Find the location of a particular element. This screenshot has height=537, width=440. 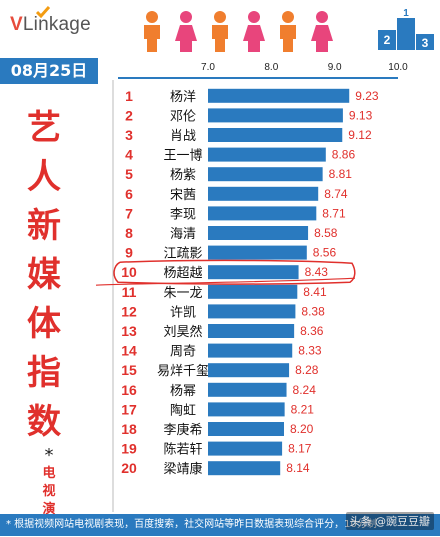

side-title-char: 体 is located at coordinates (44, 324).